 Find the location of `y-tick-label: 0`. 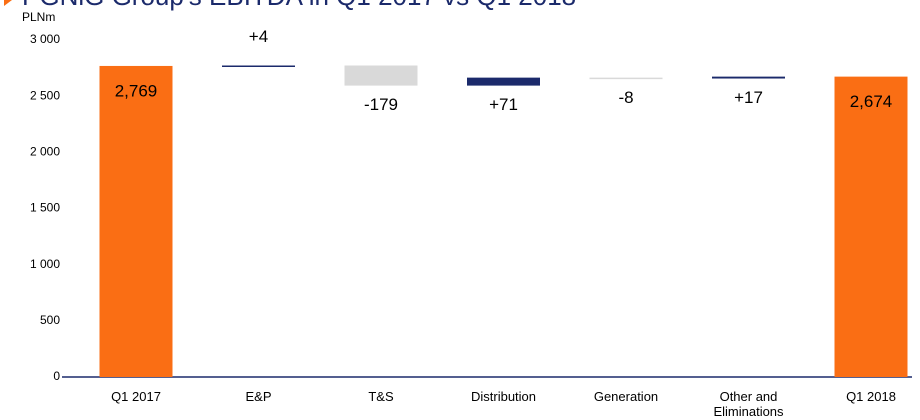

y-tick-label: 0 is located at coordinates (56, 376).